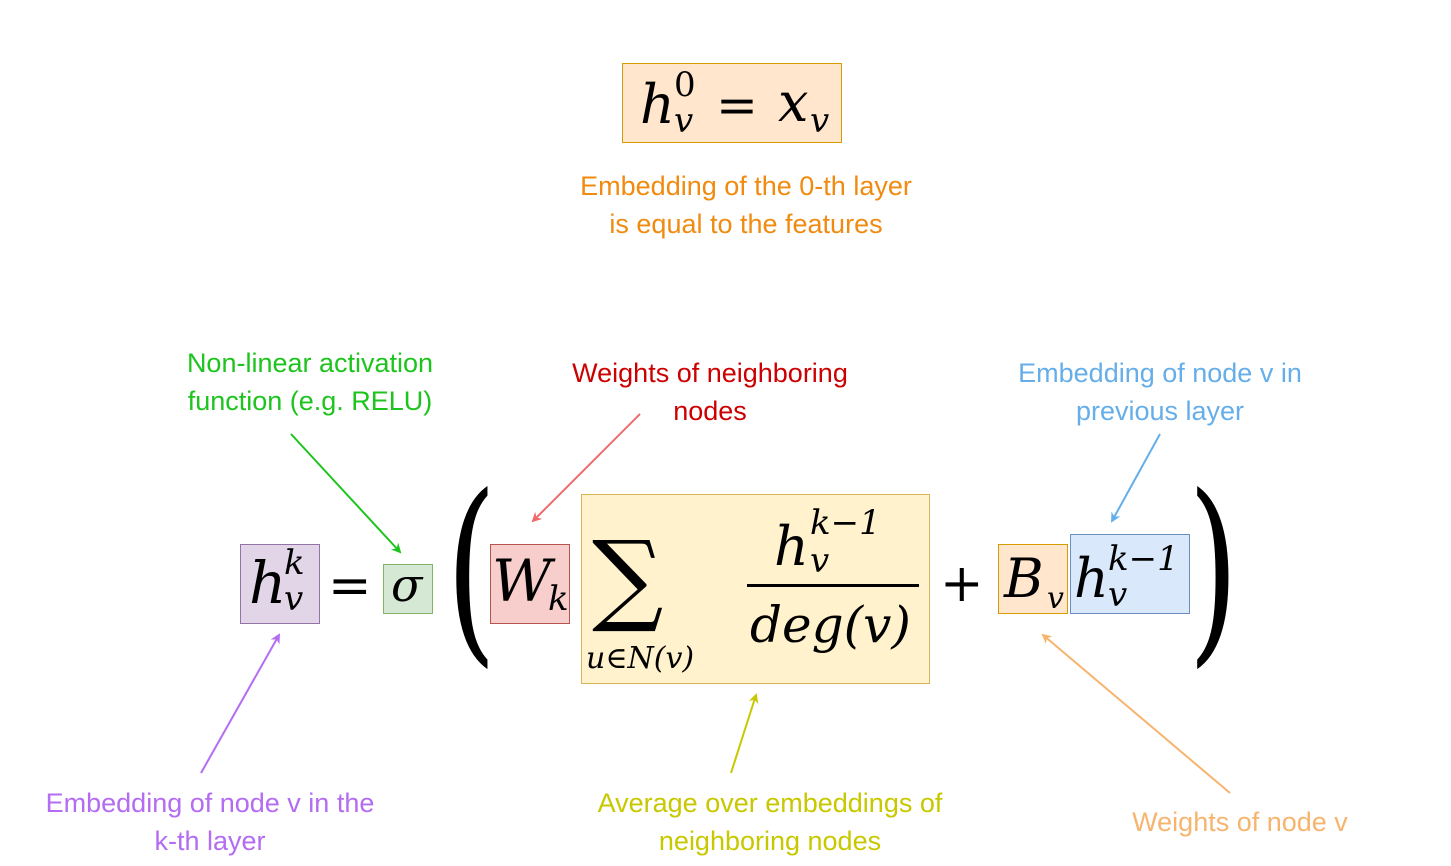  Describe the element at coordinates (755, 589) in the screenshot. I see `average-box` at that location.